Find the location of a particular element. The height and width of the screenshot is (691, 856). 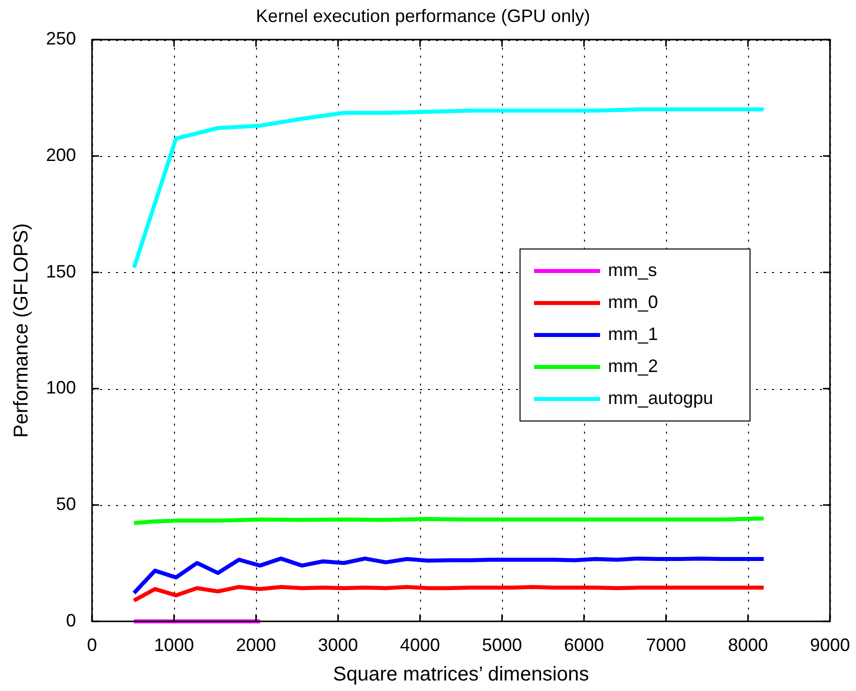

x-tick-label: 8000 is located at coordinates (748, 645).